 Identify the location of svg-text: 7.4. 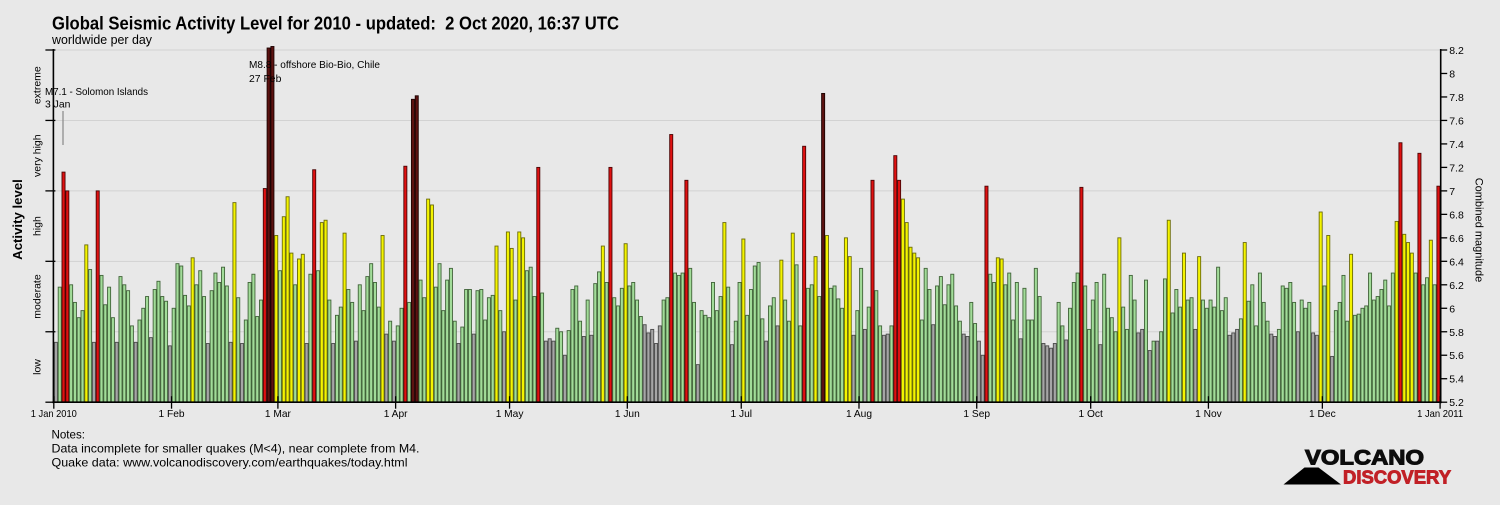
(1456, 145).